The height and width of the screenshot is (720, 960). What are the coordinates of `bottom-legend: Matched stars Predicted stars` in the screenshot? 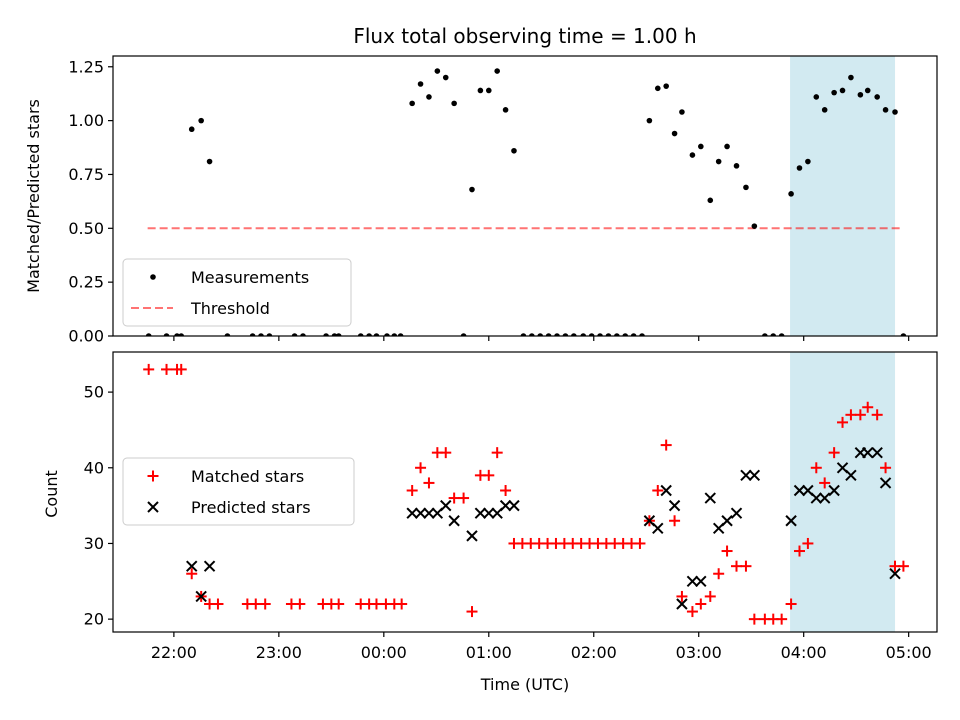 It's located at (238, 491).